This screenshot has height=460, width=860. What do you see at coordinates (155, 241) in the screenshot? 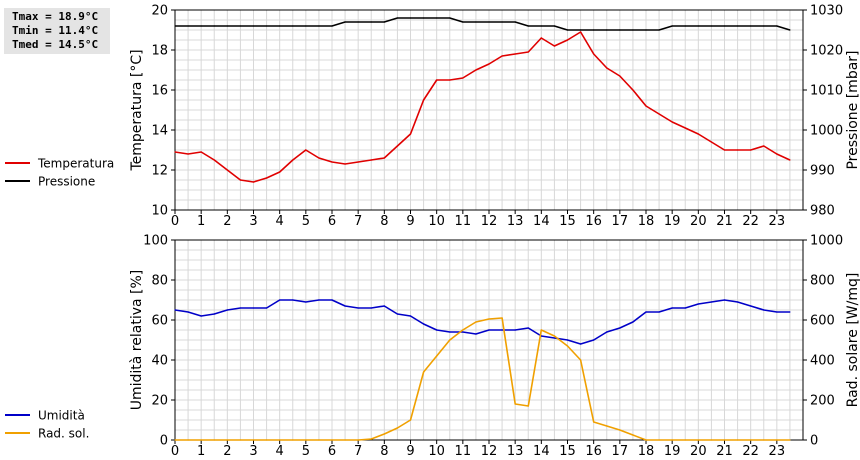
I see `panel2-y-tick-label: 100` at bounding box center [155, 241].